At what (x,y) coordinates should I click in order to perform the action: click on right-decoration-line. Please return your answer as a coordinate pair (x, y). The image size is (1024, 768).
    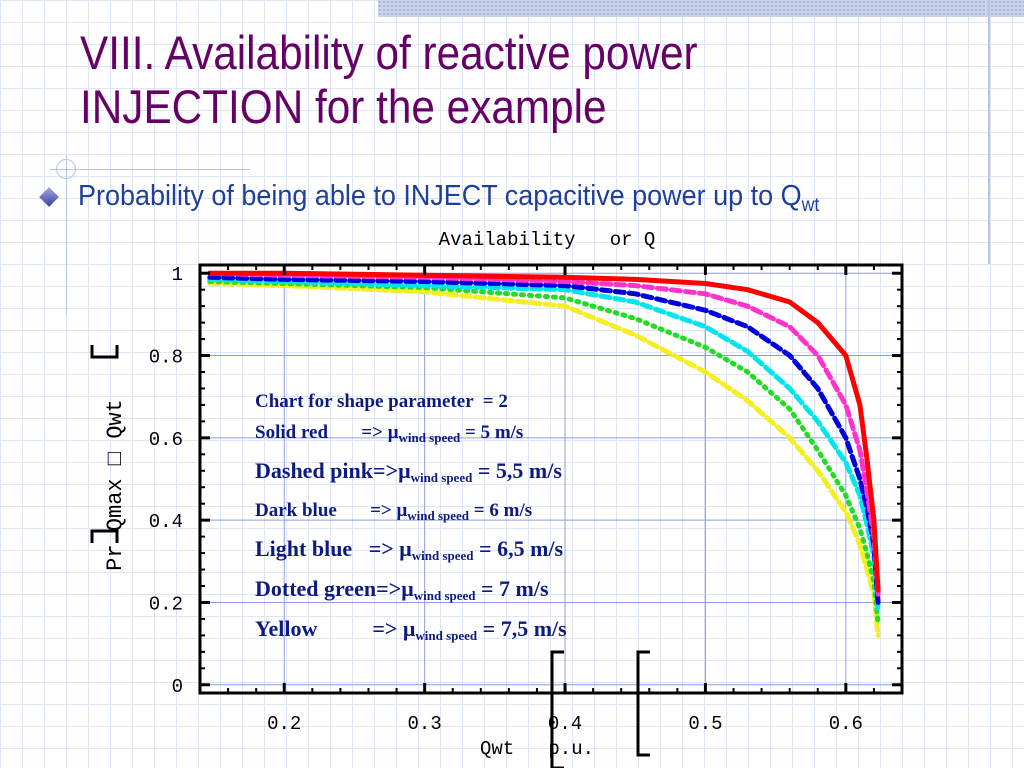
    Looking at the image, I should click on (989, 132).